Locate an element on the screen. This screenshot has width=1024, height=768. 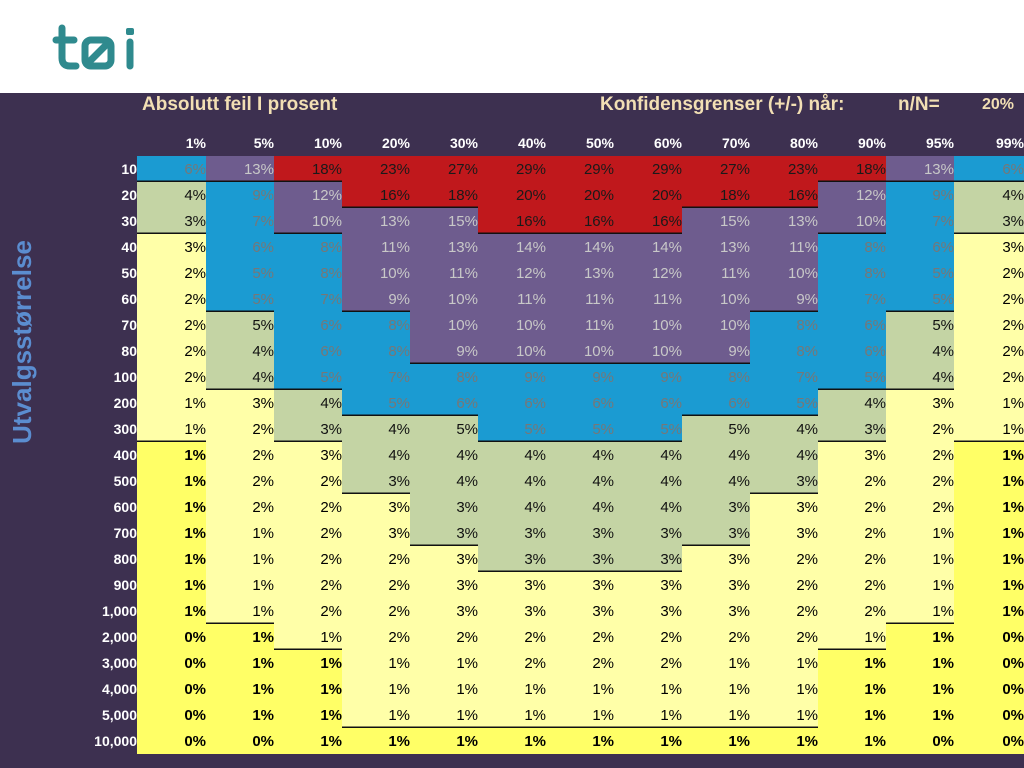
table-row: 70 2% 5% 6% 8% 10% 10% 11% 10% 10% 8% 6% 5% 2% is located at coordinates (512, 325).